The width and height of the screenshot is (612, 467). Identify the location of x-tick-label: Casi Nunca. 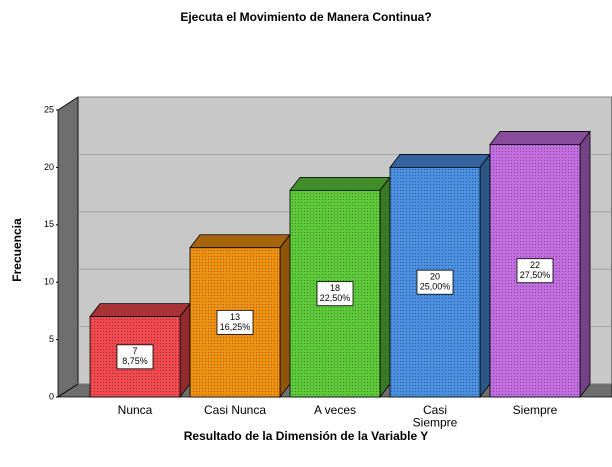
(235, 410).